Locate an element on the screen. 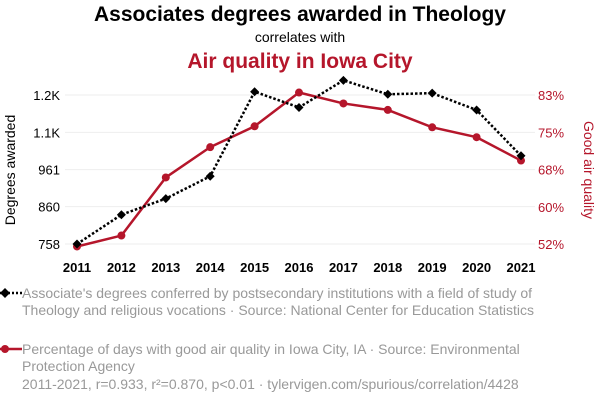  point-degrees-2012 is located at coordinates (121, 215).